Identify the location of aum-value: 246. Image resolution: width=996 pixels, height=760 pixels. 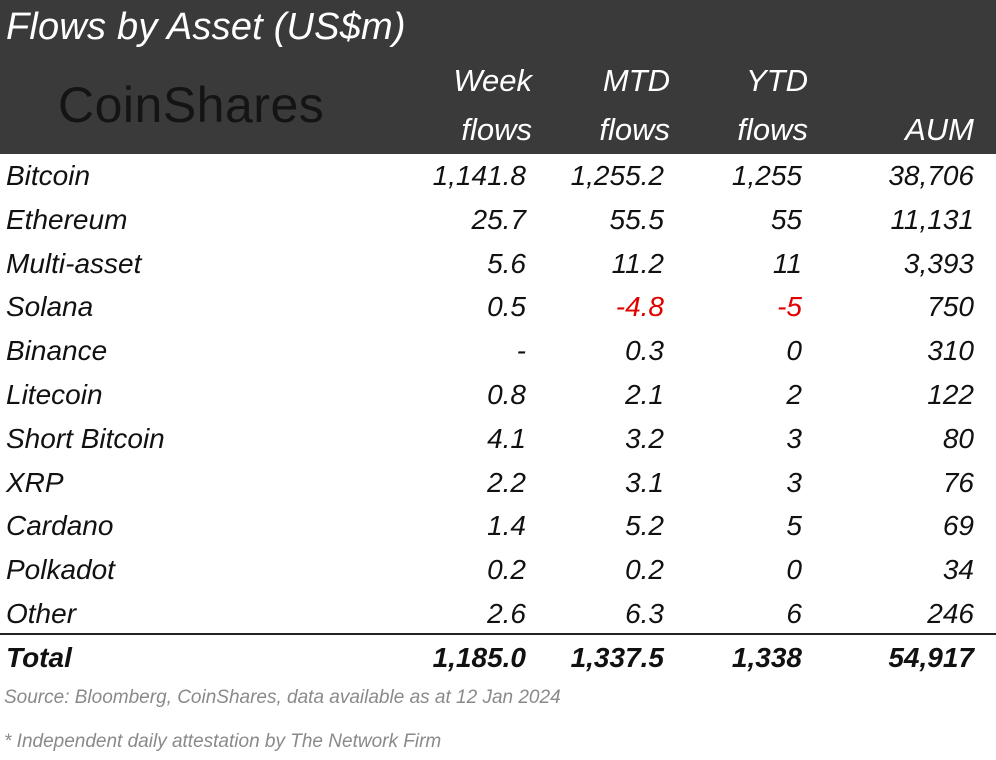
(950, 613).